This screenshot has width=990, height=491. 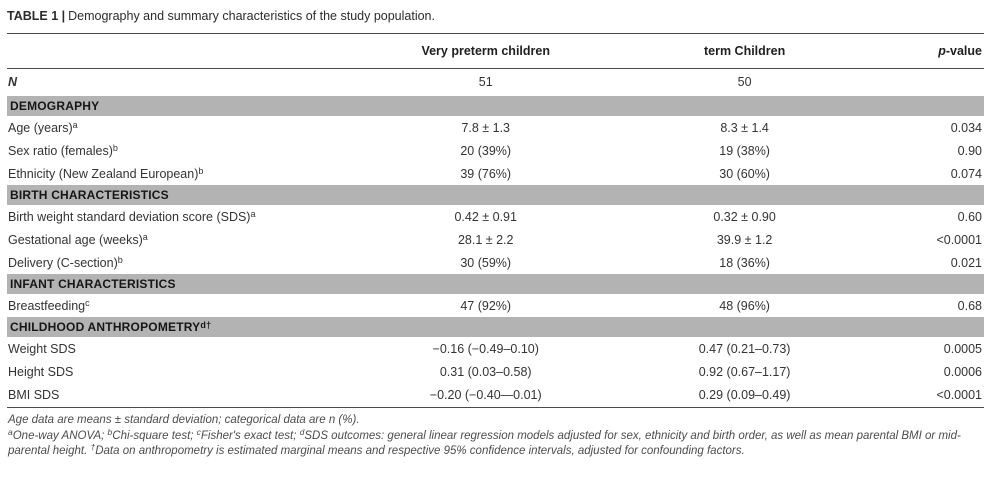 What do you see at coordinates (962, 371) in the screenshot?
I see `p-value-cell: 0.0006` at bounding box center [962, 371].